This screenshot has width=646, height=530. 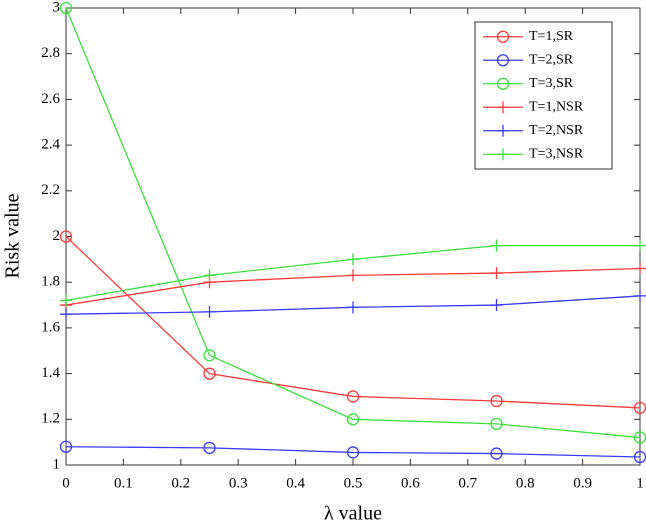 I want to click on legend-box, so click(x=543, y=95).